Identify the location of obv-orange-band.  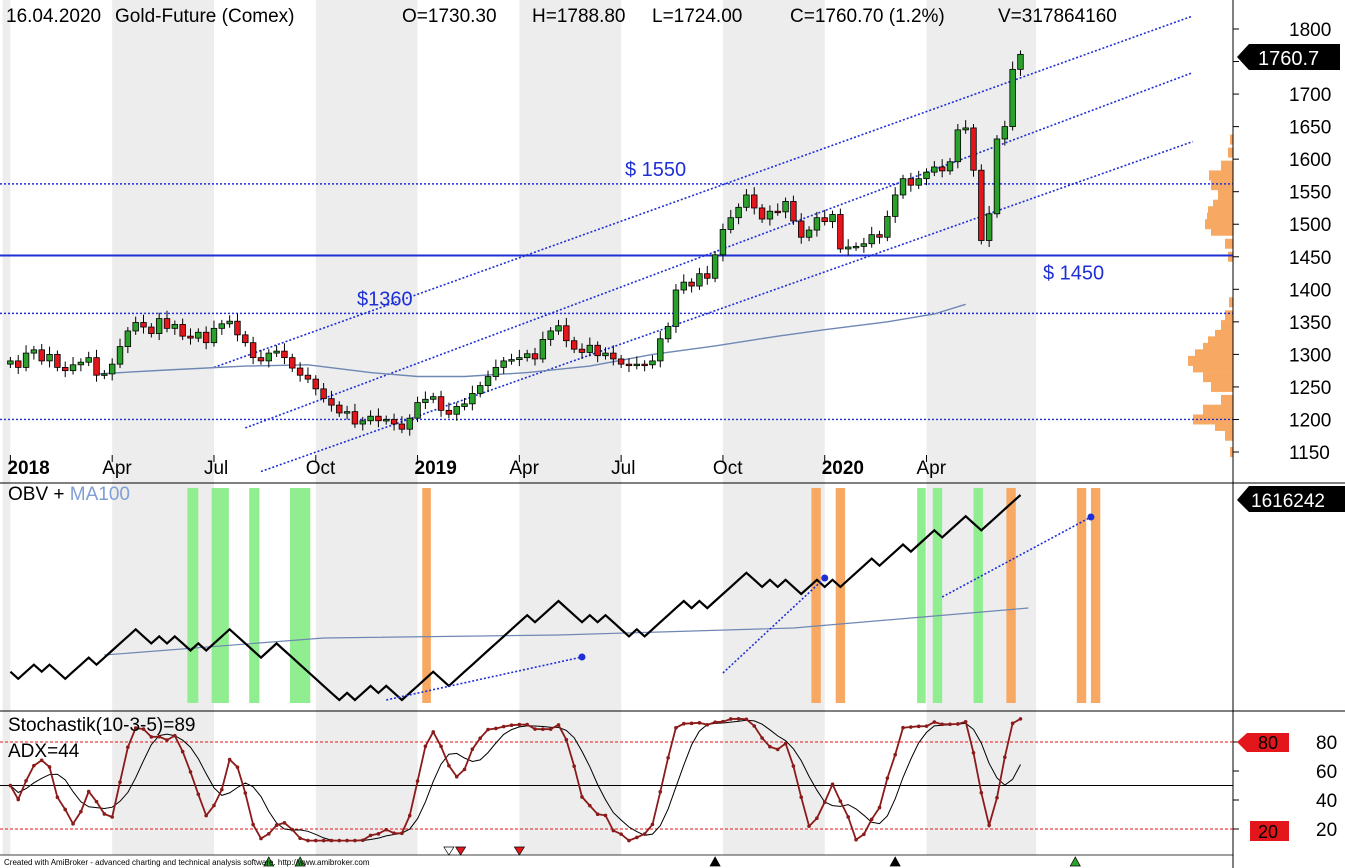
(426, 595).